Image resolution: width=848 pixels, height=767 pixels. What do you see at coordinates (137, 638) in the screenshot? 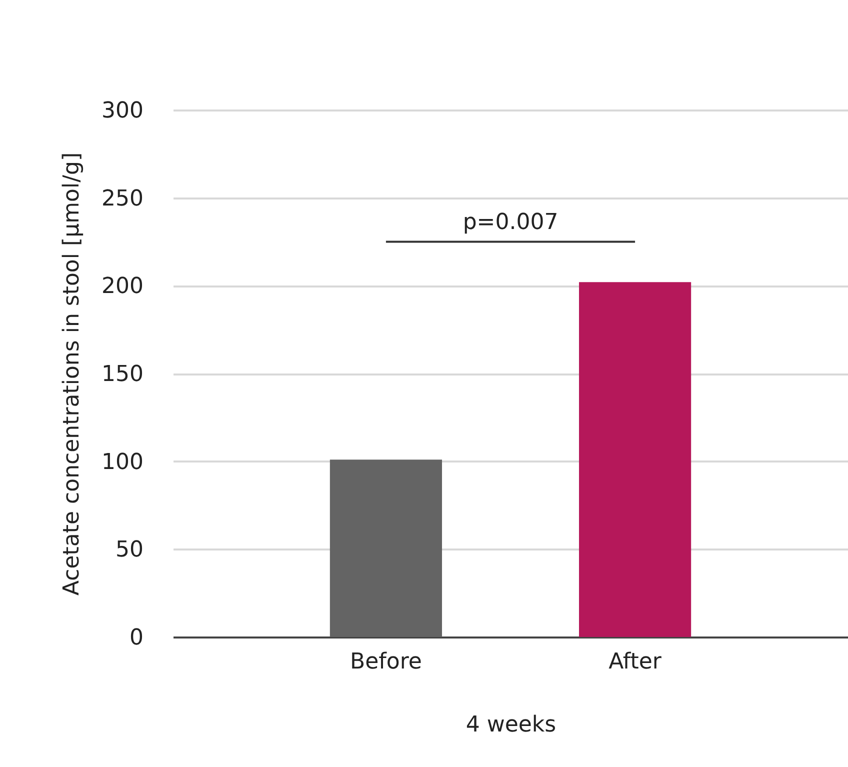
I see `y-tick-label: 0` at bounding box center [137, 638].